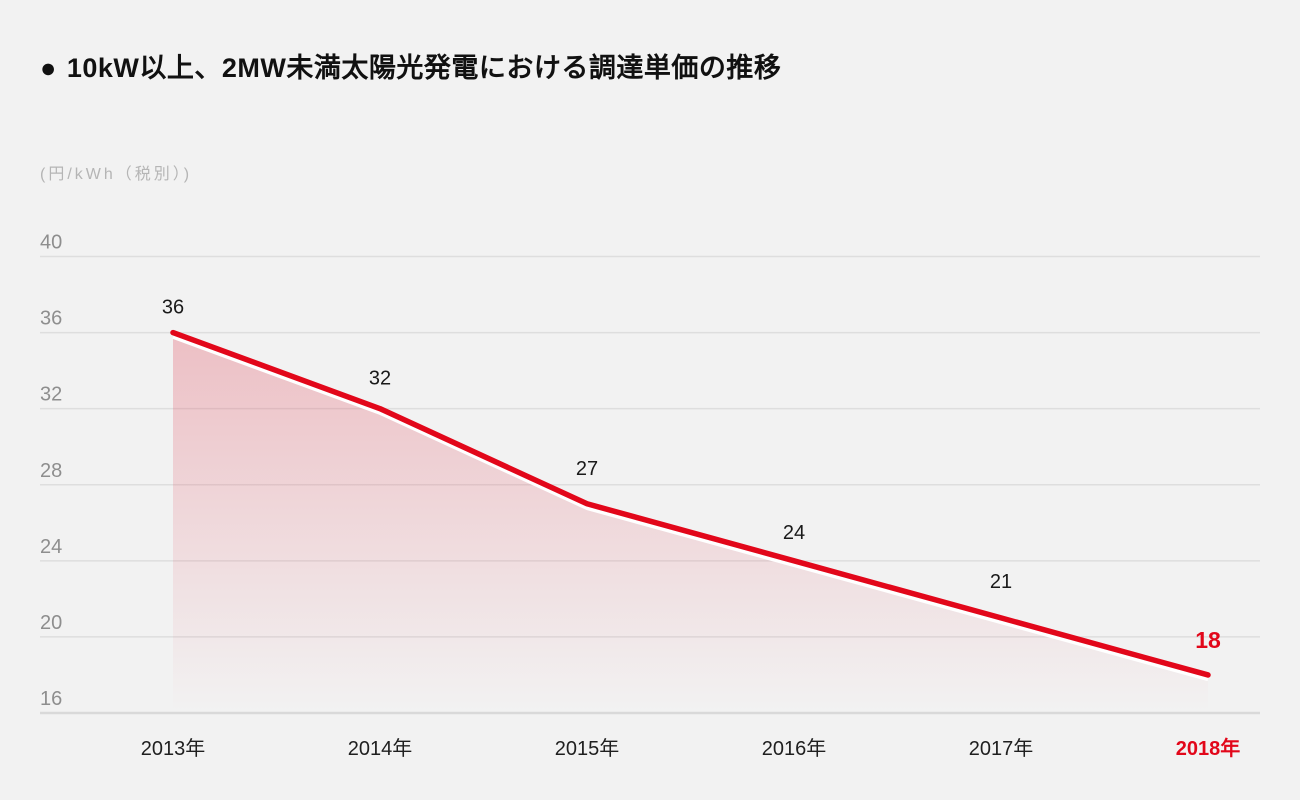 Image resolution: width=1300 pixels, height=800 pixels. Describe the element at coordinates (51, 623) in the screenshot. I see `y-tick-label: 20` at that location.